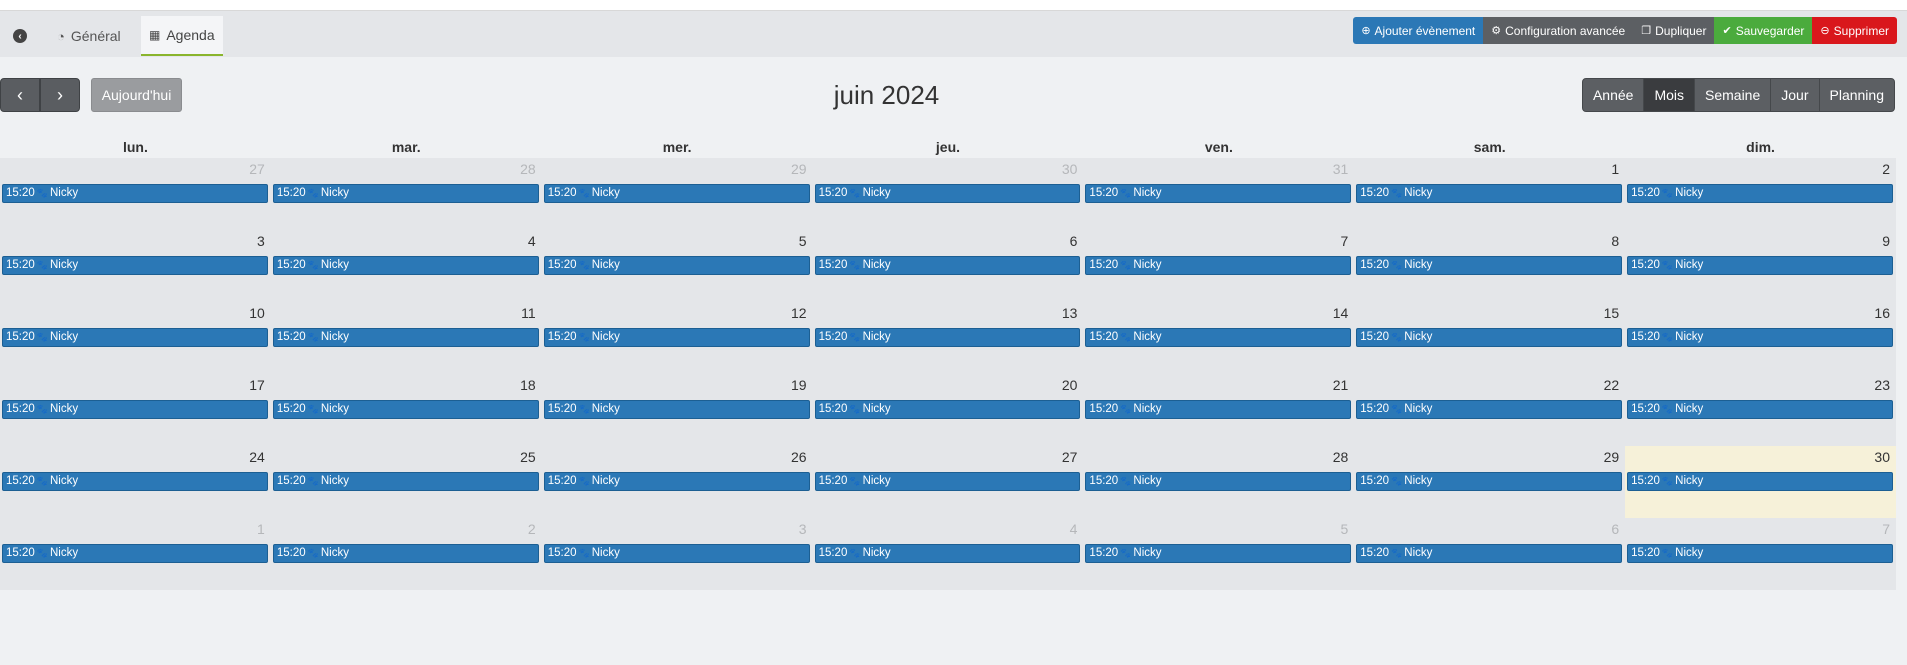 This screenshot has width=1907, height=665. Describe the element at coordinates (798, 457) in the screenshot. I see `day-number: 26` at that location.